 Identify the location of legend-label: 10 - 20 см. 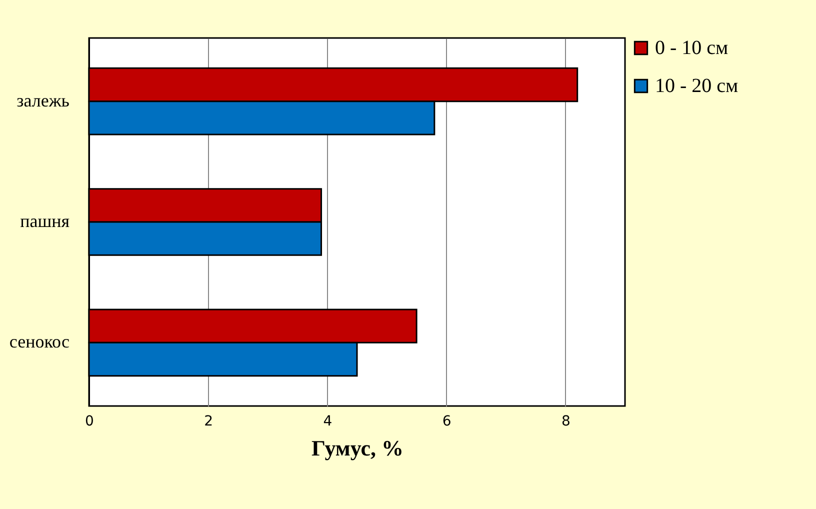
(697, 86).